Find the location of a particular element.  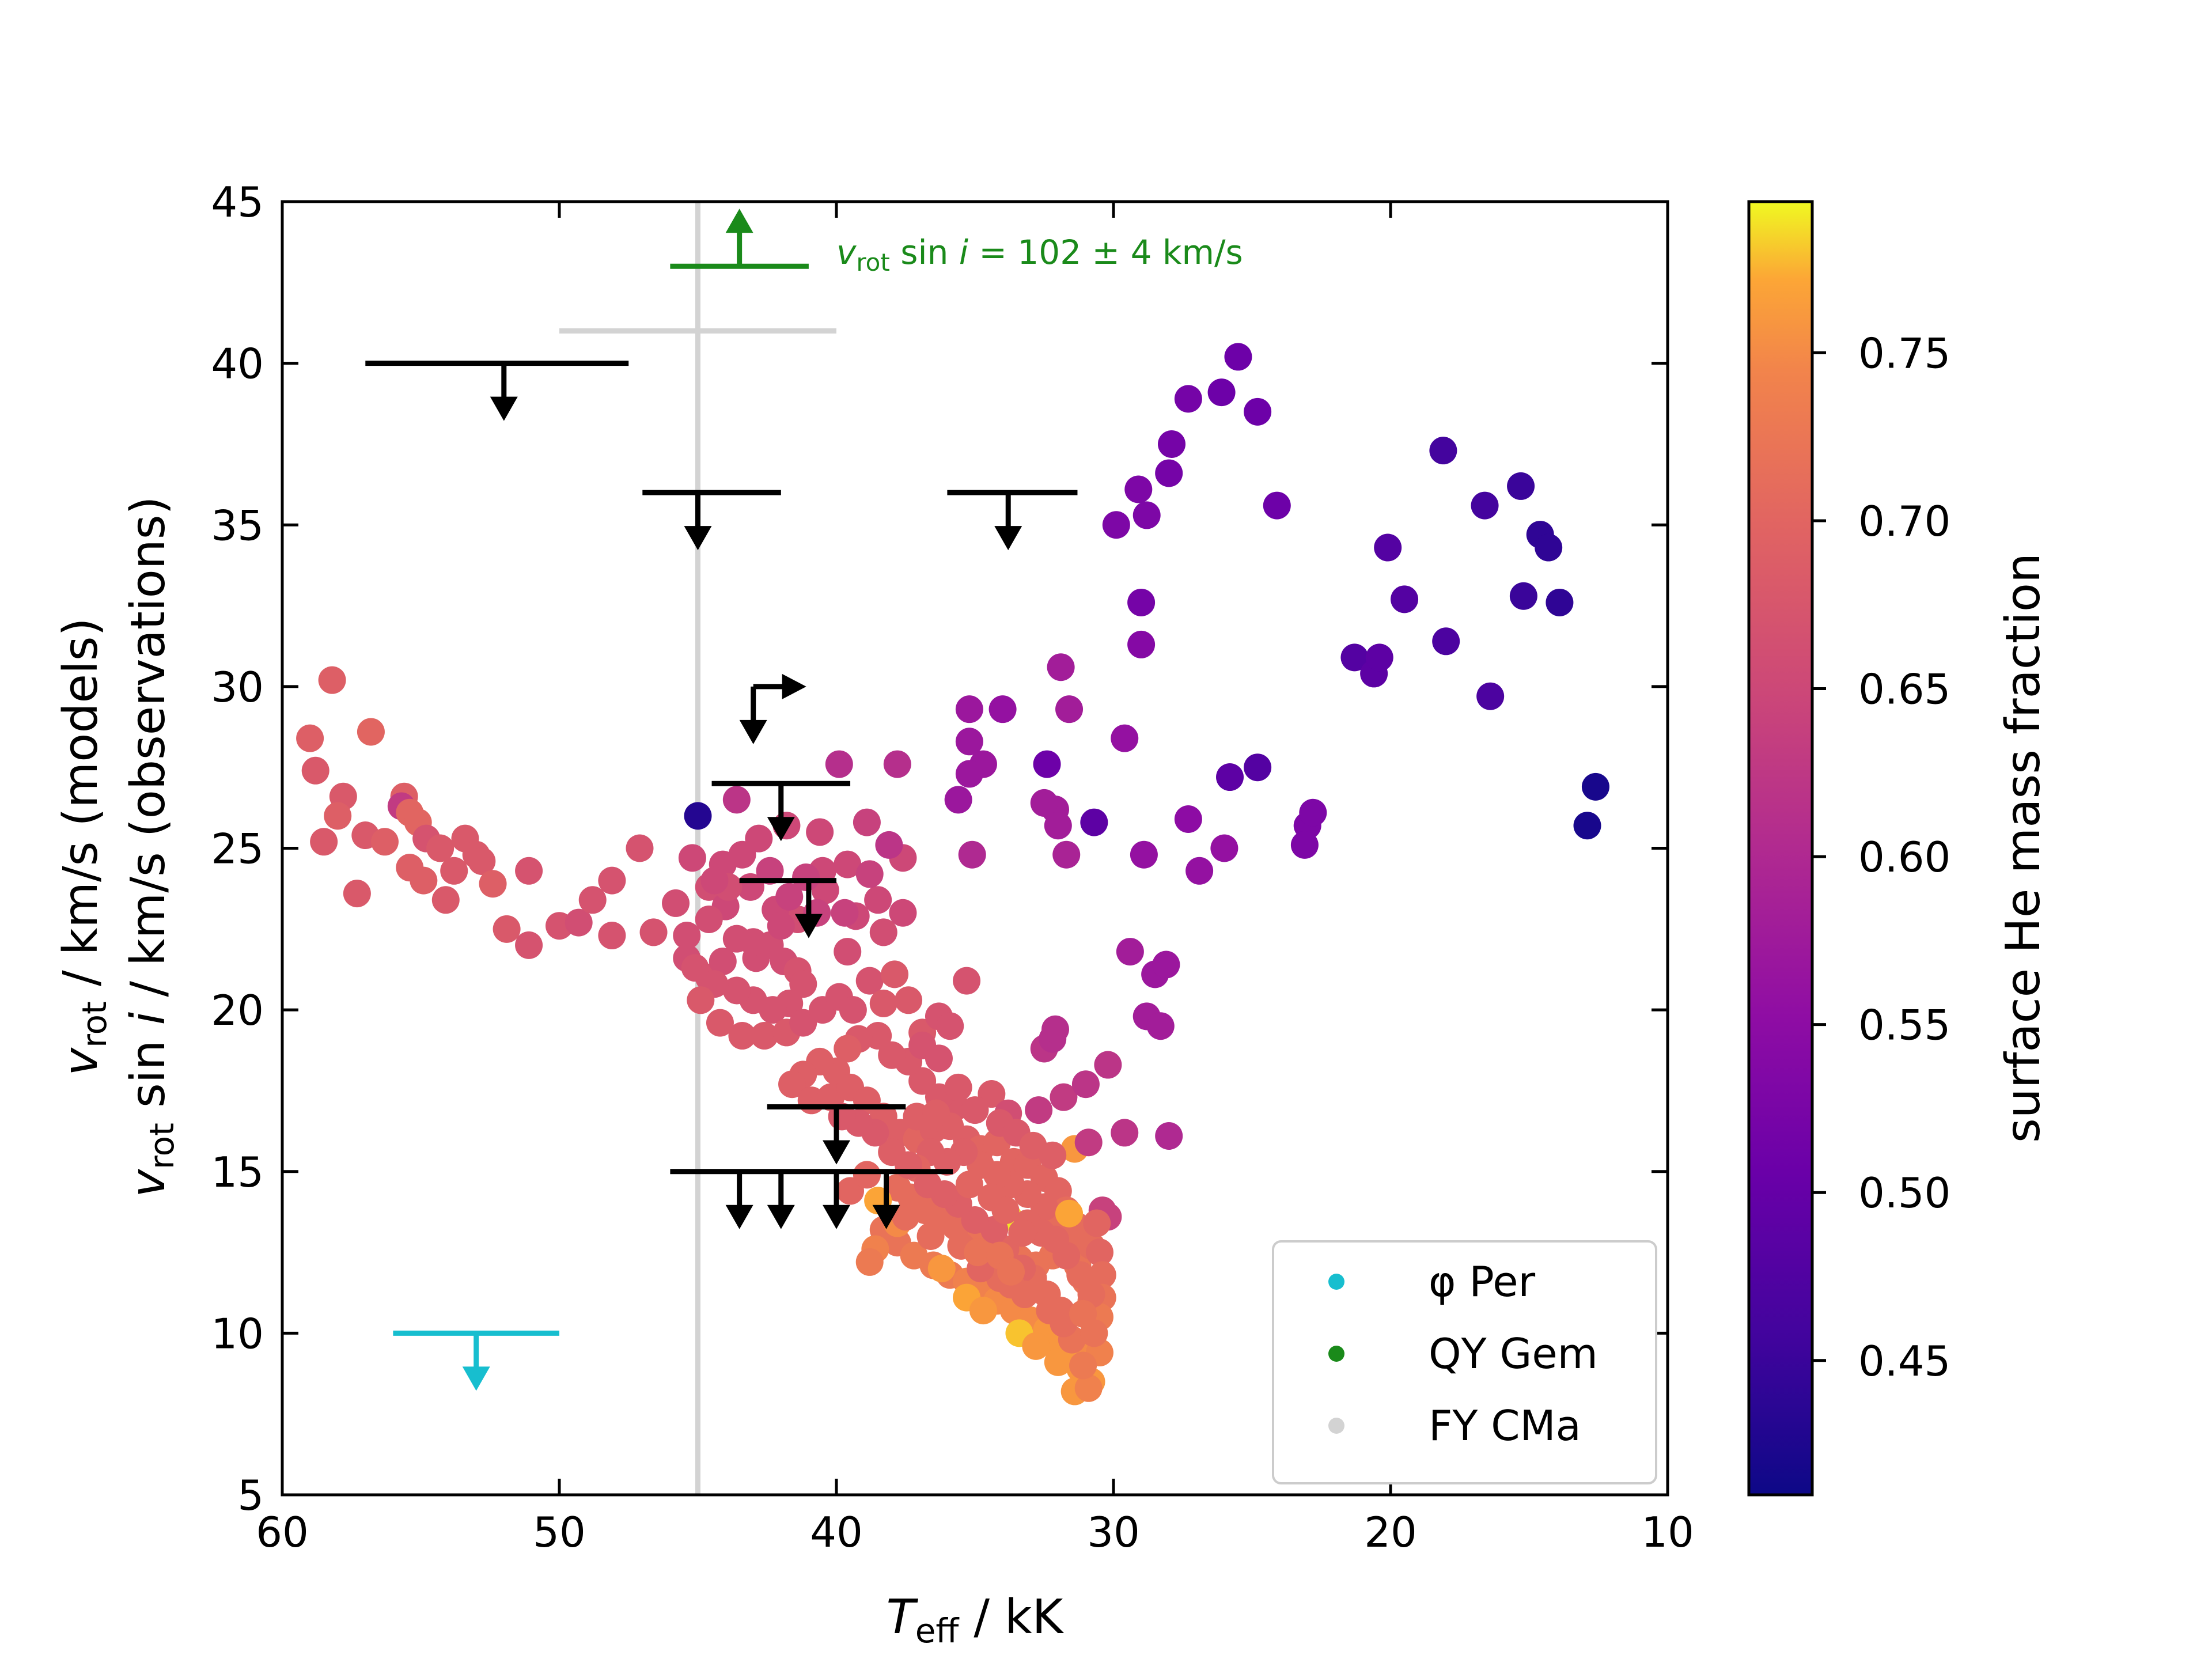

legend-frame is located at coordinates (1464, 1362).